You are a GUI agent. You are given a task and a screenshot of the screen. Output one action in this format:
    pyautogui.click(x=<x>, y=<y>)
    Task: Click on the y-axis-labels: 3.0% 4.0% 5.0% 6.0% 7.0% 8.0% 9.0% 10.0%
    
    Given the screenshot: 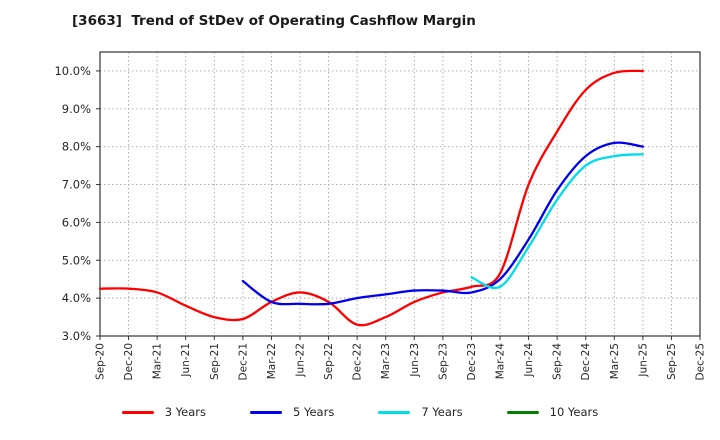 What is the action you would take?
    pyautogui.click(x=72, y=203)
    